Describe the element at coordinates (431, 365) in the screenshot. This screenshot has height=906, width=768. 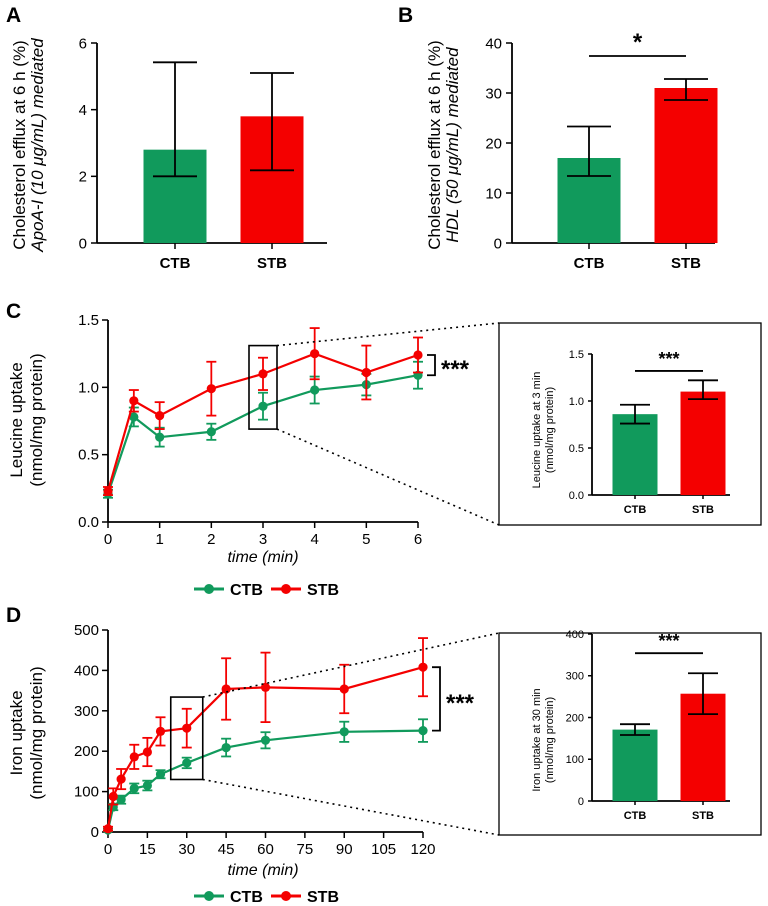
I see `panel-c-significance-bracket` at that location.